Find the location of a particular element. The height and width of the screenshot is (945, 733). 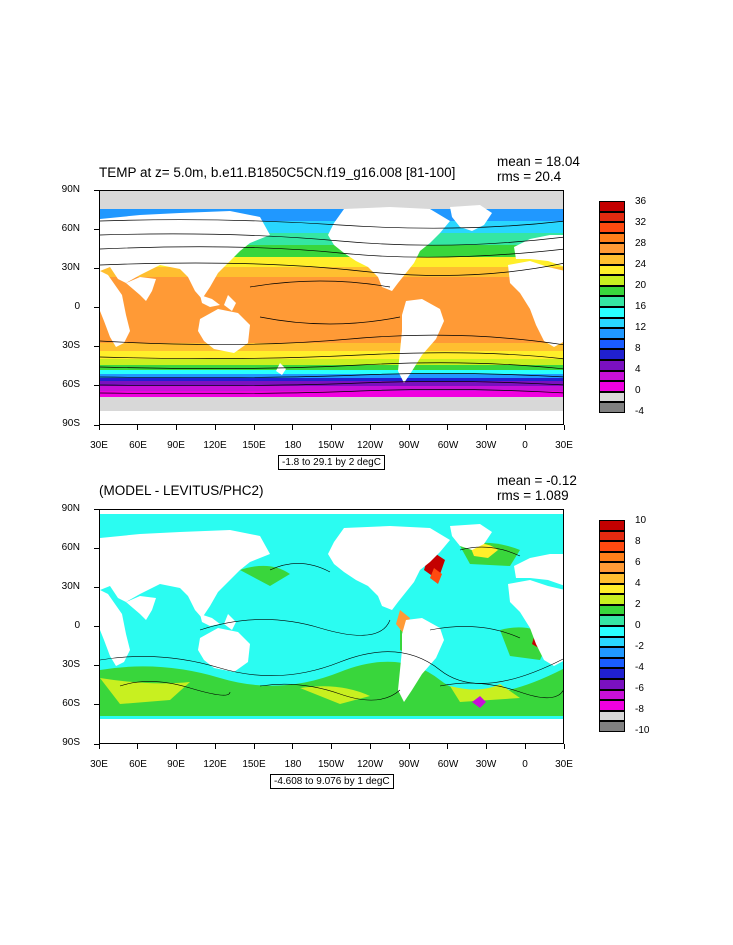

lon-label: 180 is located at coordinates (293, 445).